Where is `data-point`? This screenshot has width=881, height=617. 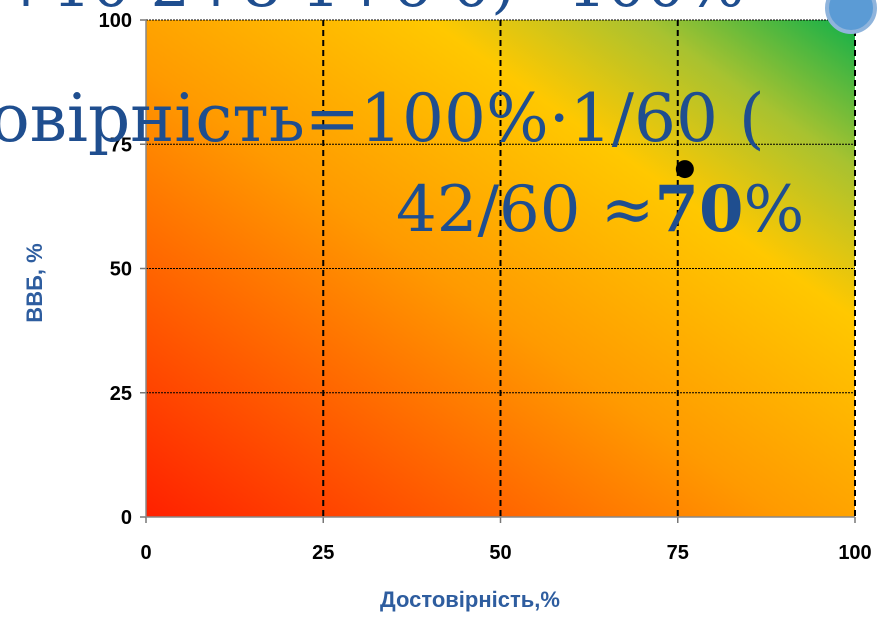
data-point is located at coordinates (684, 169).